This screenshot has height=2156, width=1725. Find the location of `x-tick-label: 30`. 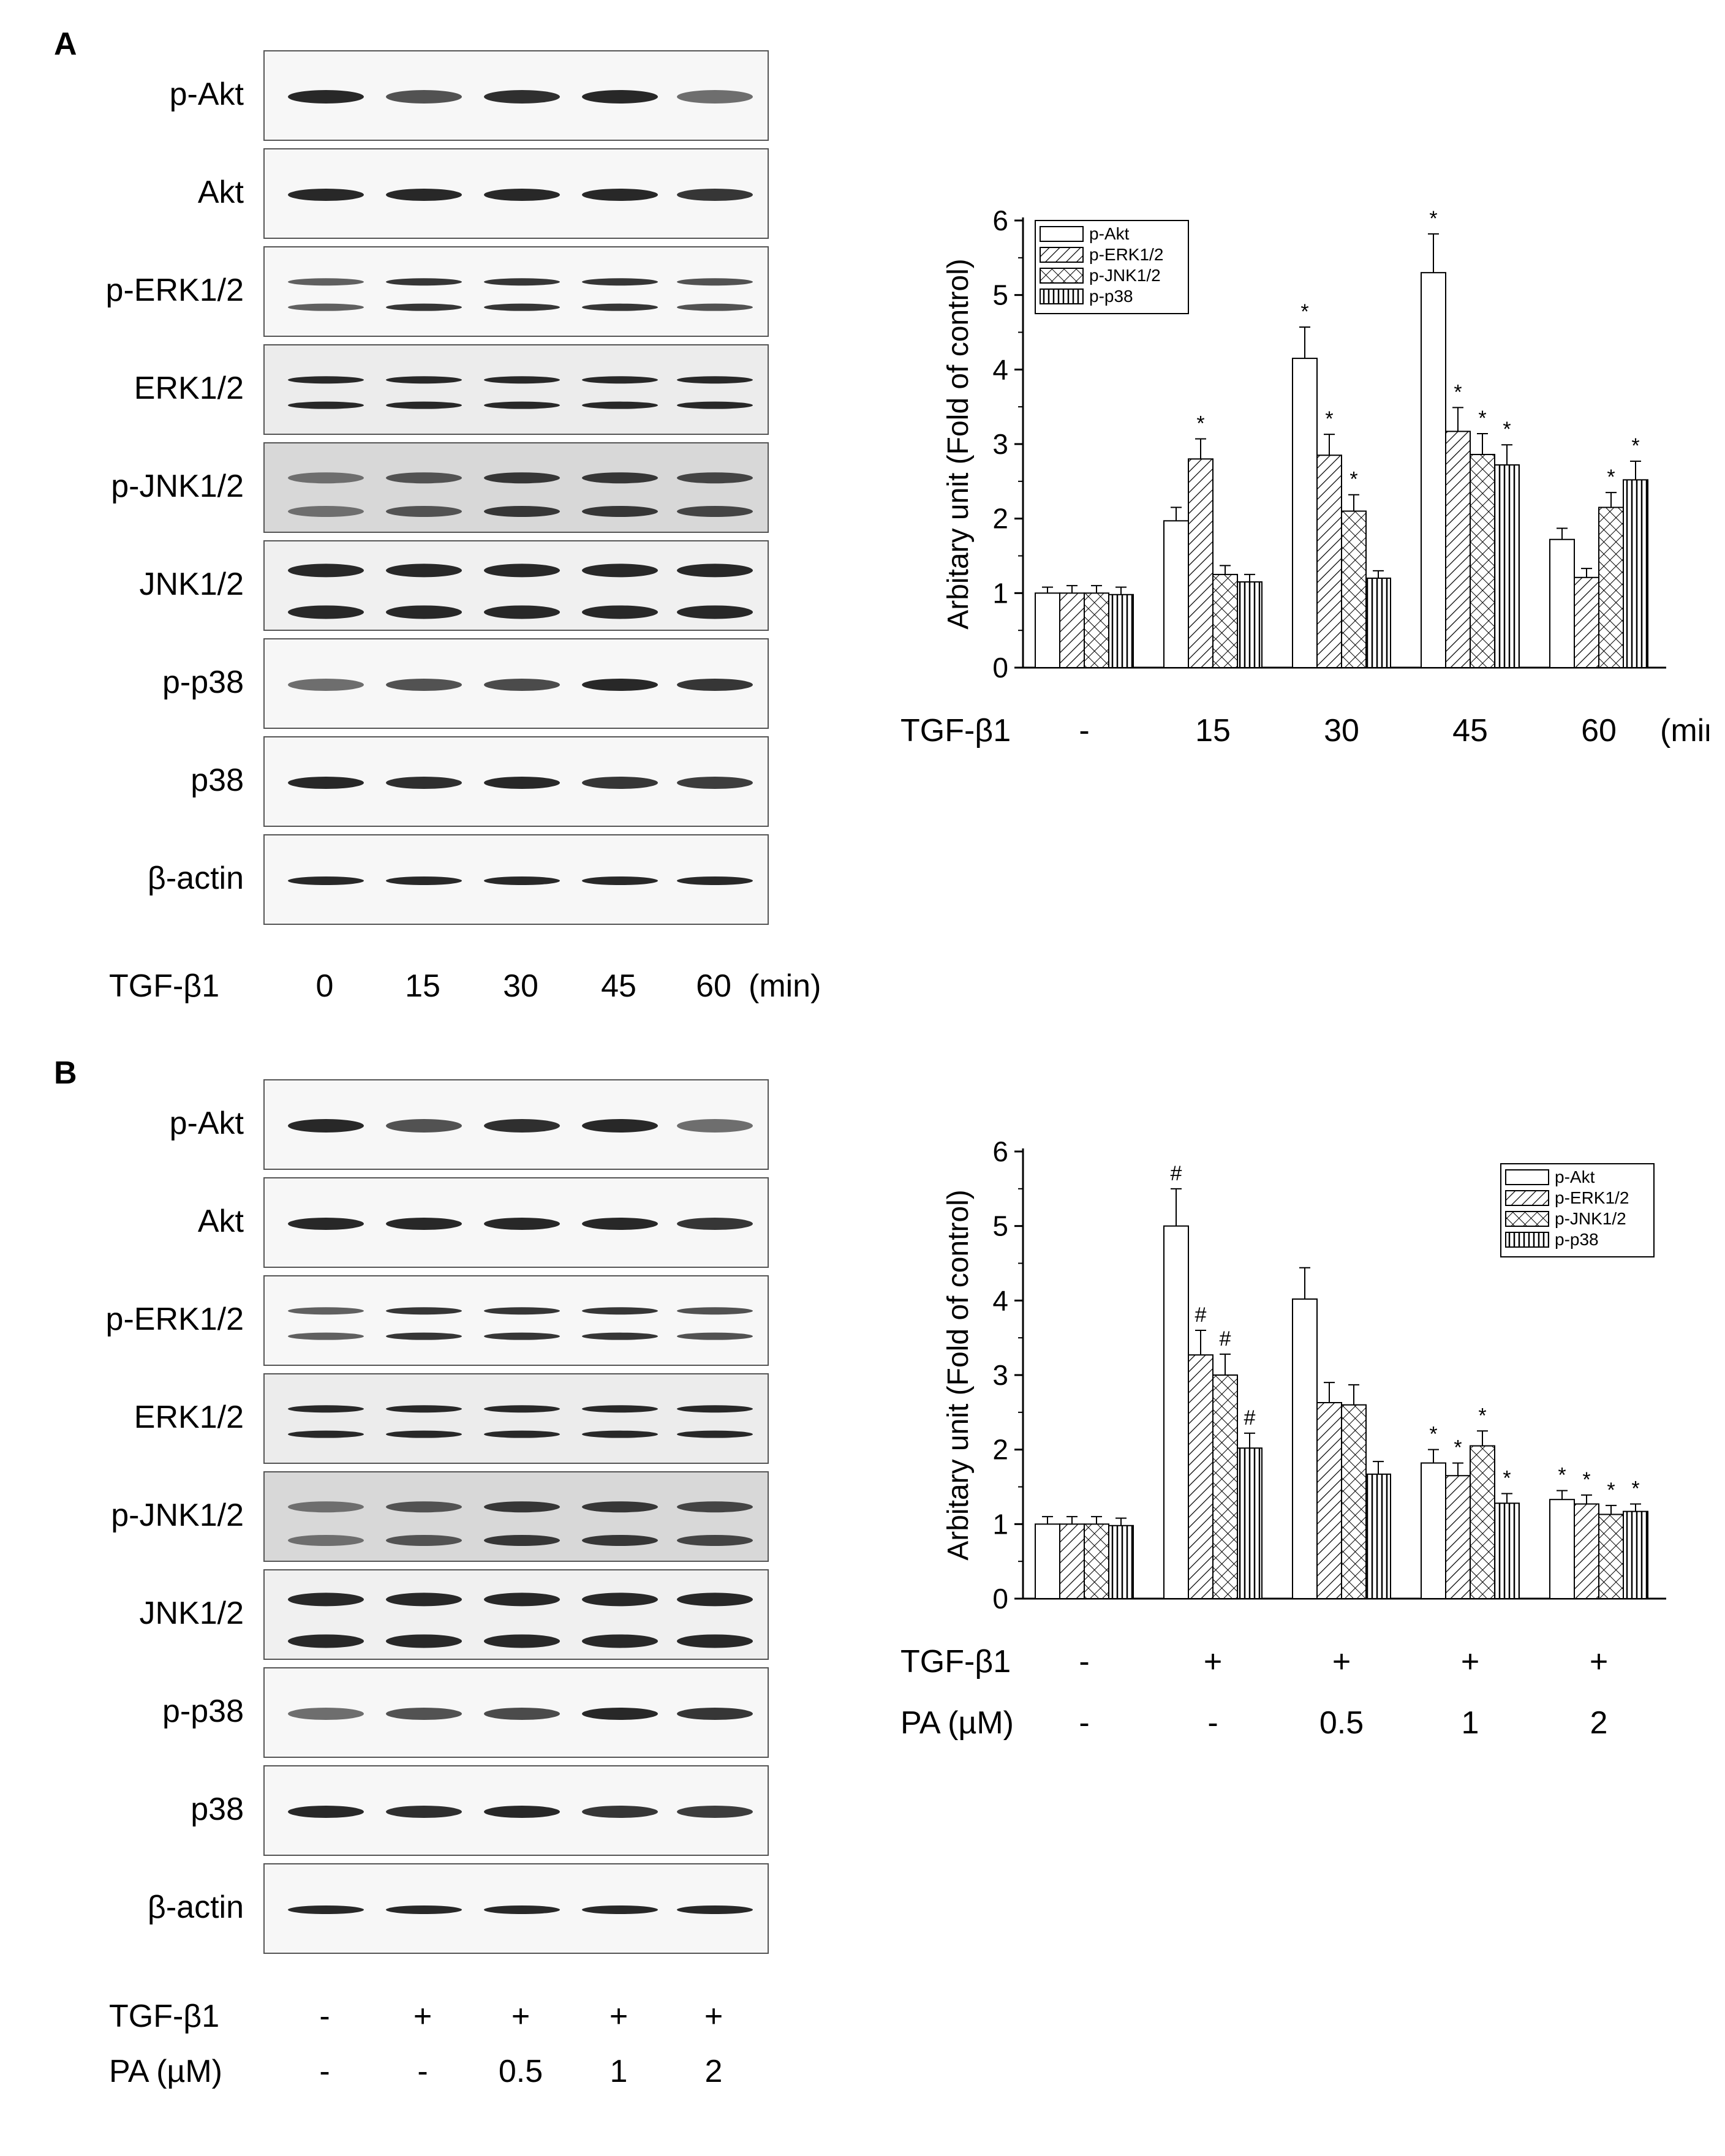

x-tick-label: 30 is located at coordinates (1341, 731).